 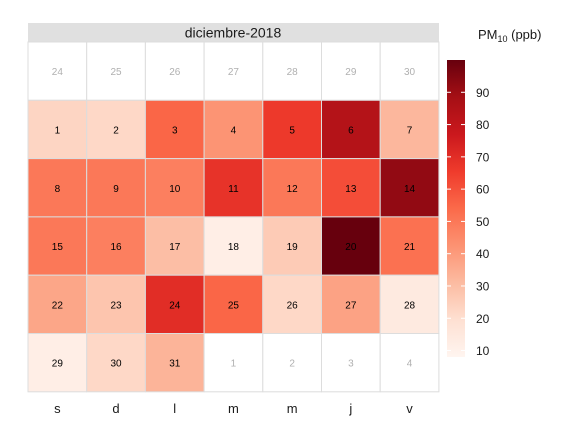 What do you see at coordinates (293, 247) in the screenshot?
I see `day-label: 19` at bounding box center [293, 247].